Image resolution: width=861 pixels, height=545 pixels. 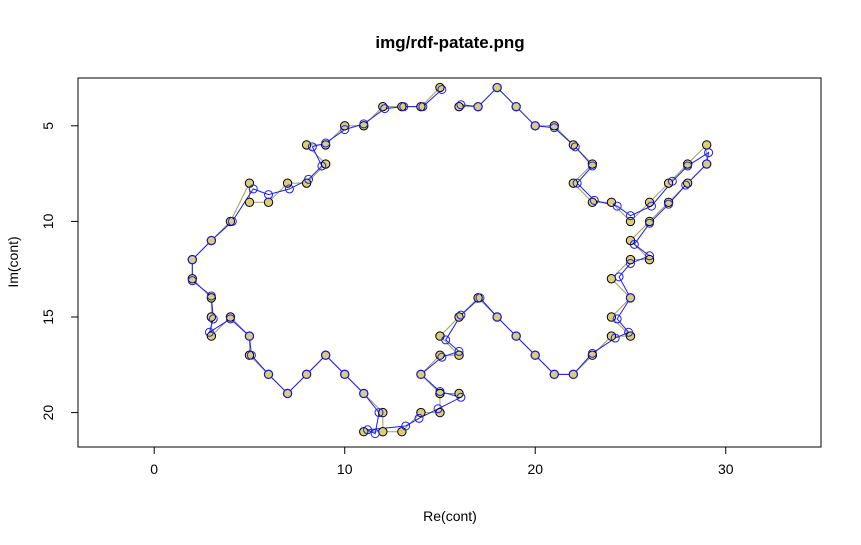 What do you see at coordinates (48, 126) in the screenshot?
I see `y-tick-label: 5` at bounding box center [48, 126].